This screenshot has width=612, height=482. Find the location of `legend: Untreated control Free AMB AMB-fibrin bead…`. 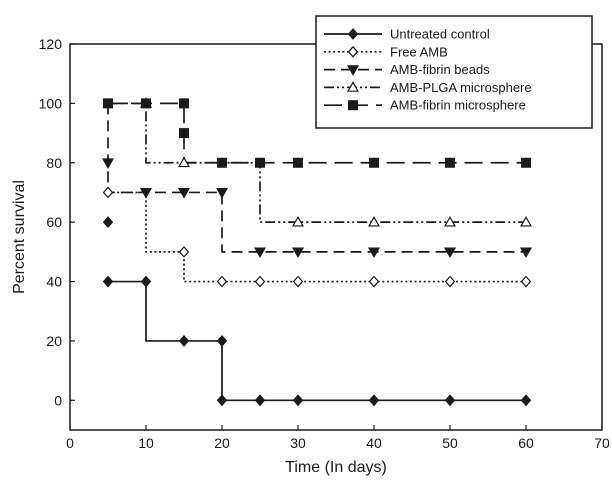

legend: Untreated control Free AMB AMB-fibrin bead… is located at coordinates (454, 72).